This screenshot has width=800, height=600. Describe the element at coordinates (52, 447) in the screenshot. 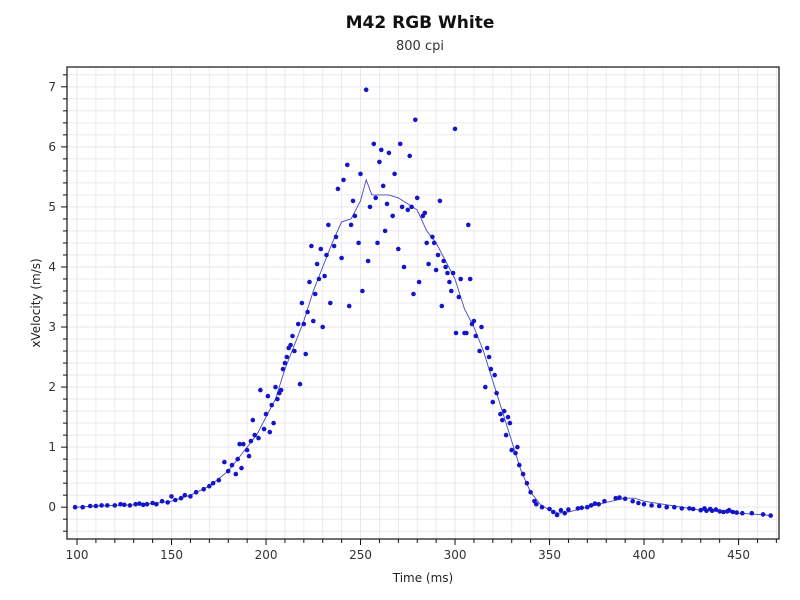

I see `y-tick-label: 1` at that location.